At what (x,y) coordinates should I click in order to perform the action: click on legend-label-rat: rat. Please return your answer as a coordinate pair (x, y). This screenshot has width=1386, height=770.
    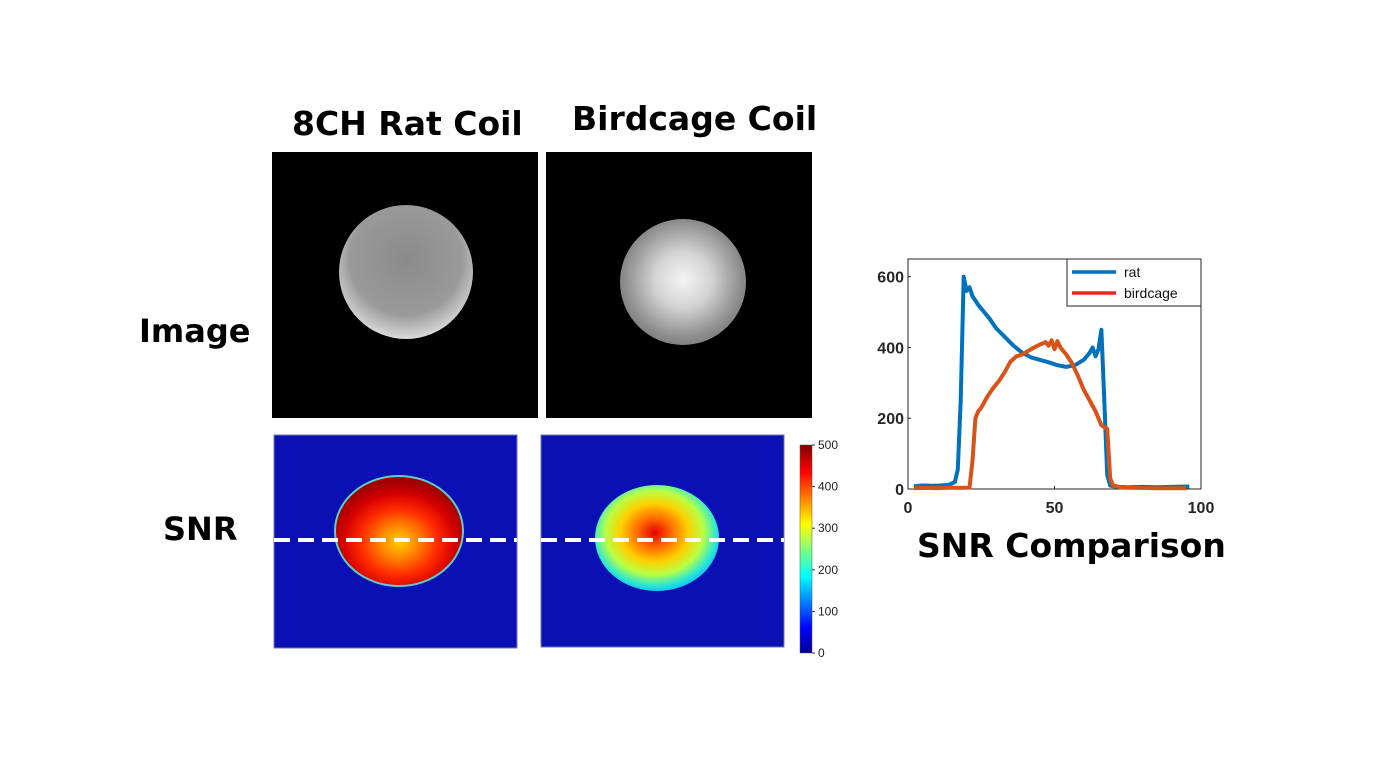
    Looking at the image, I should click on (1132, 272).